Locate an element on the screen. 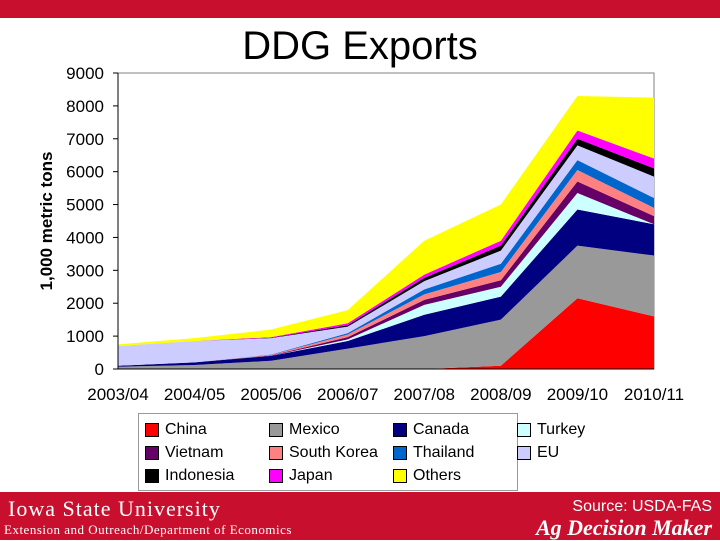 This screenshot has width=720, height=541. x-tick-label: 2004/05 is located at coordinates (194, 394).